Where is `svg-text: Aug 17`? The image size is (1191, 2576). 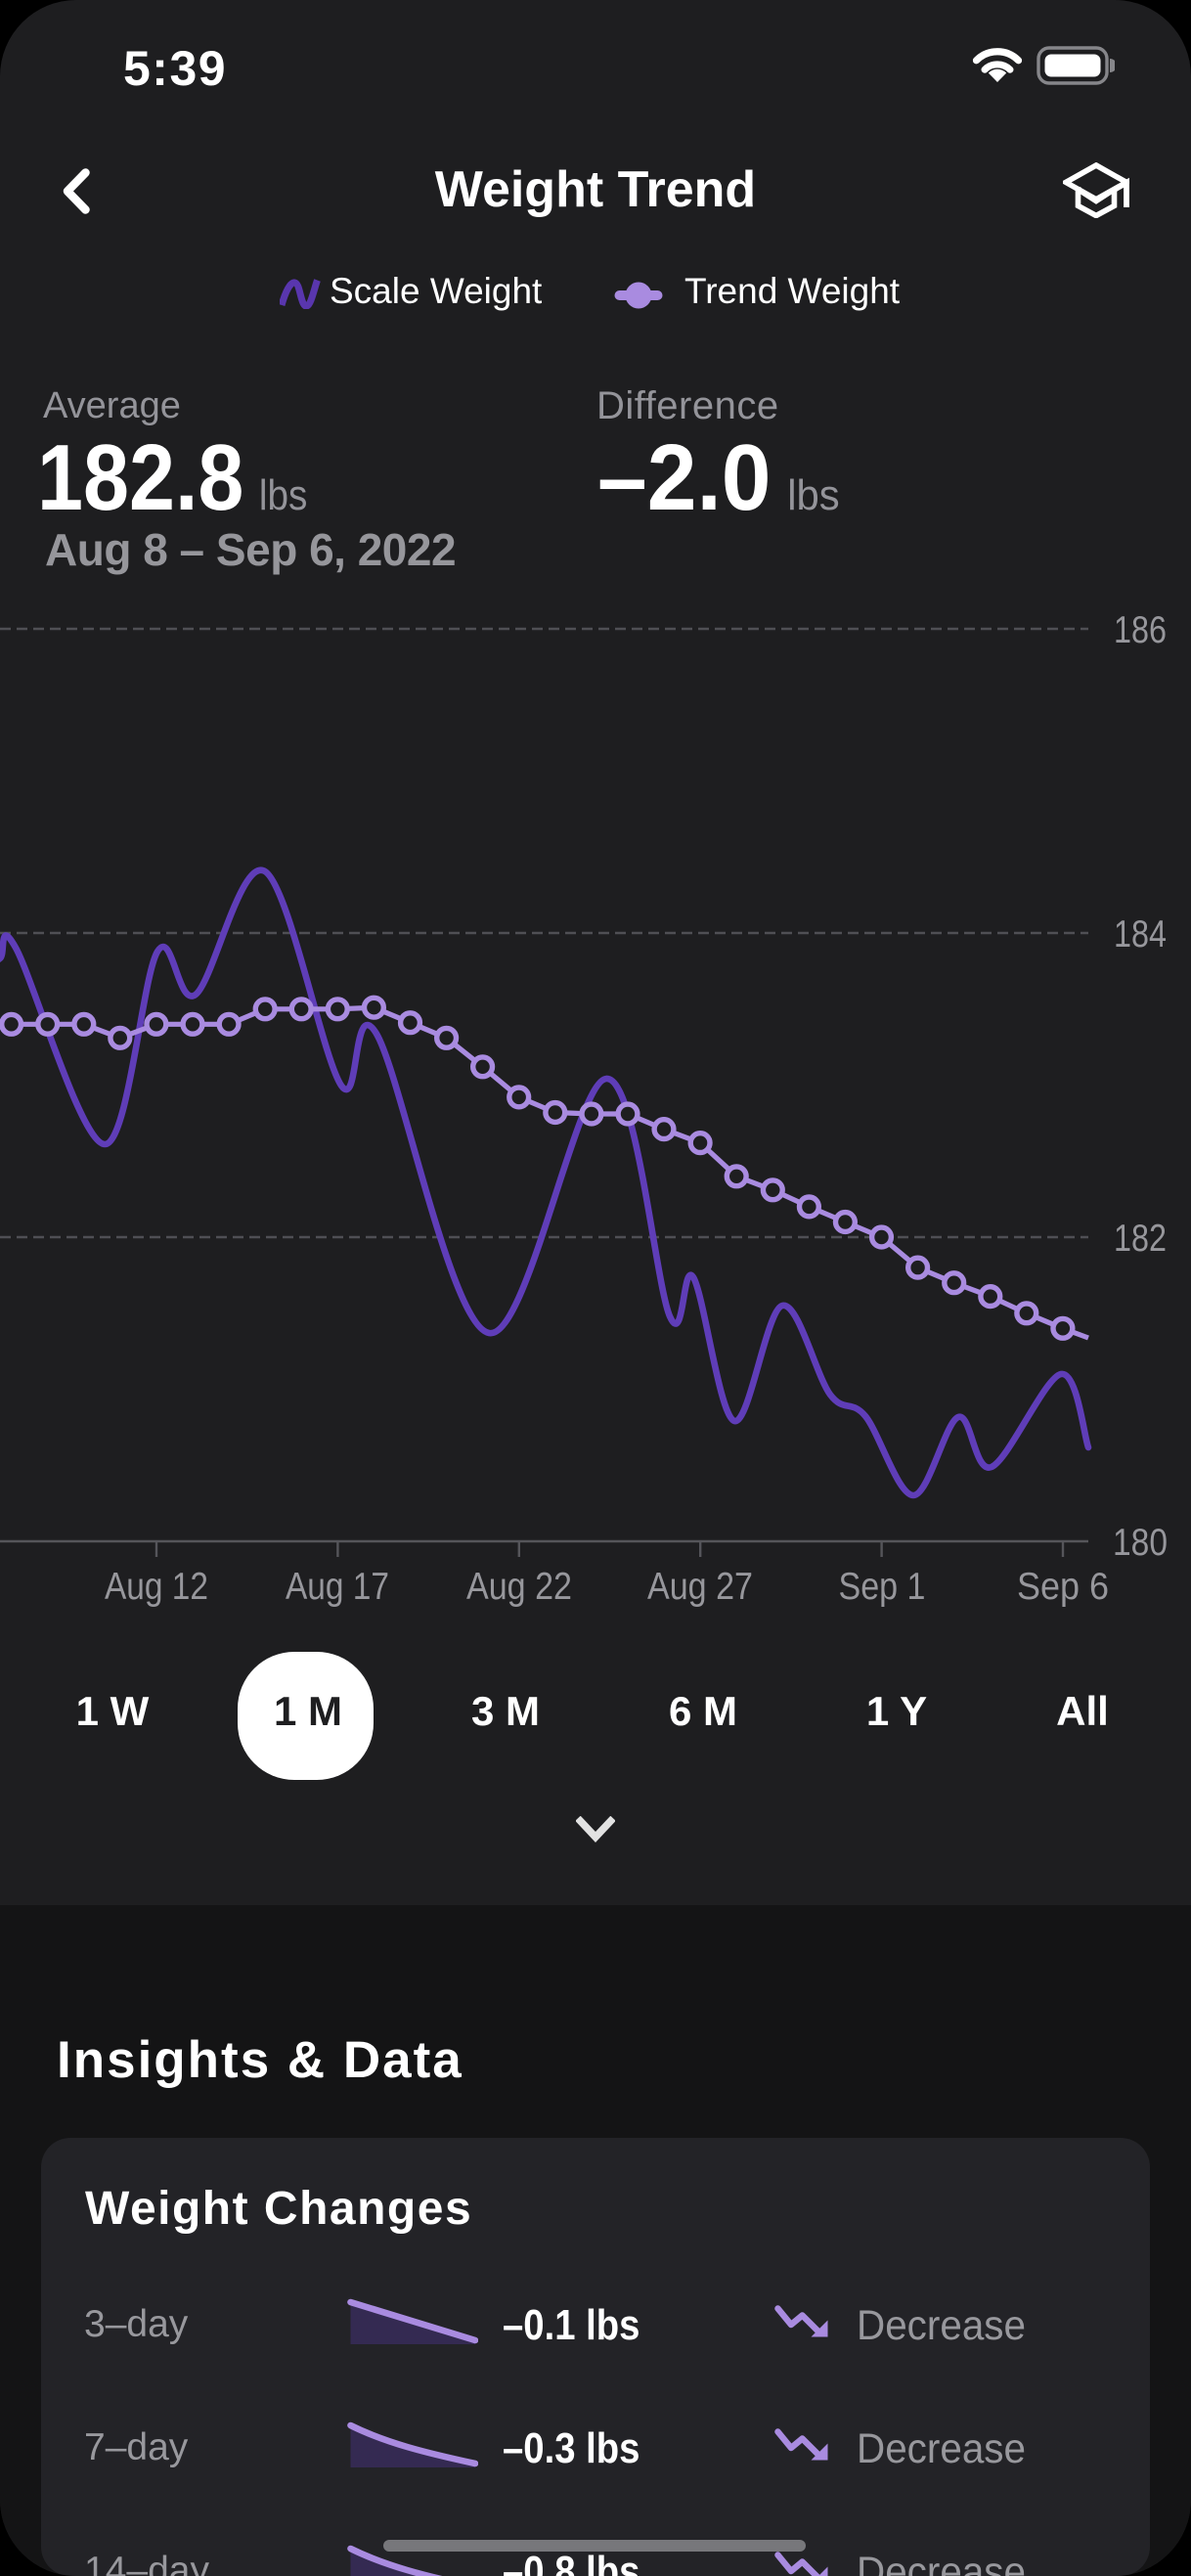 svg-text: Aug 17 is located at coordinates (337, 1587).